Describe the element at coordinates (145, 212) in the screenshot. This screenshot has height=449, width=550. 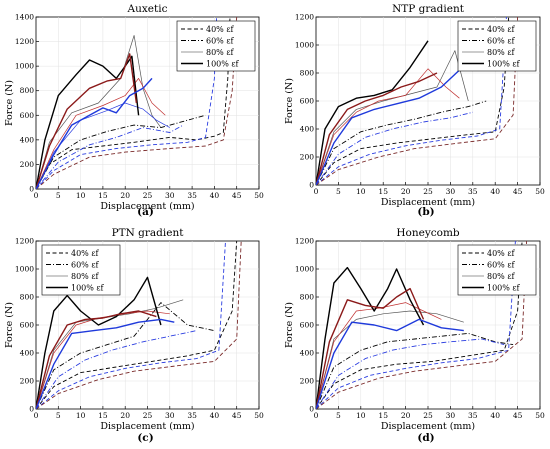
I see `panel-label: (a)` at that location.